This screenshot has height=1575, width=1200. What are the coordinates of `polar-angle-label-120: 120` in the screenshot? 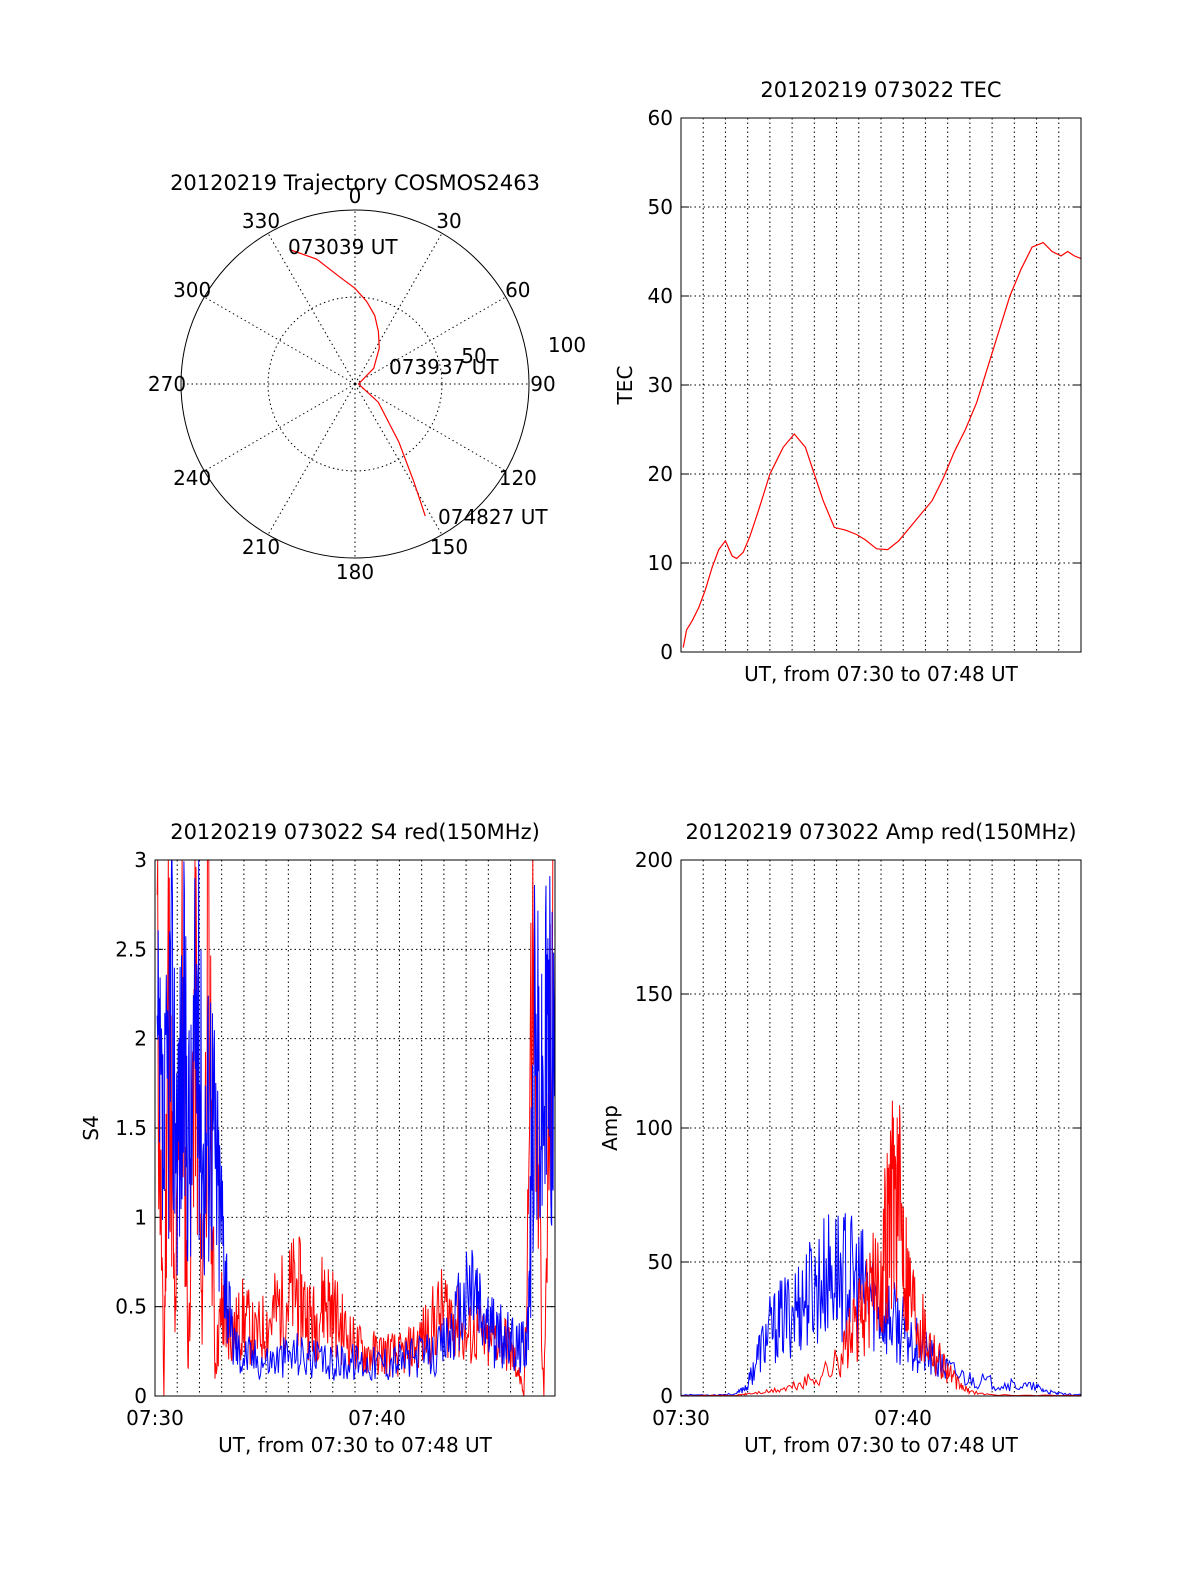 It's located at (518, 478).